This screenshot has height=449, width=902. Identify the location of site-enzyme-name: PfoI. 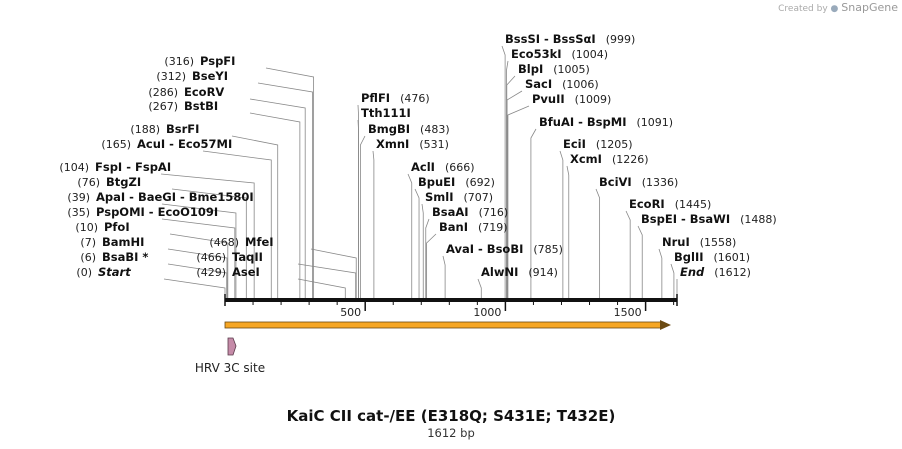
(117, 227).